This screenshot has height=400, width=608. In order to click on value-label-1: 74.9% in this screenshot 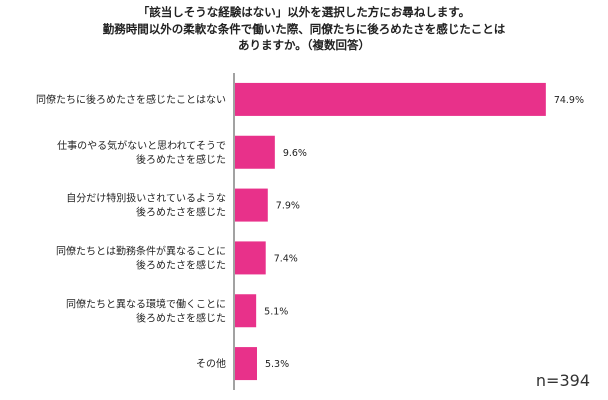, I will do `click(569, 100)`.